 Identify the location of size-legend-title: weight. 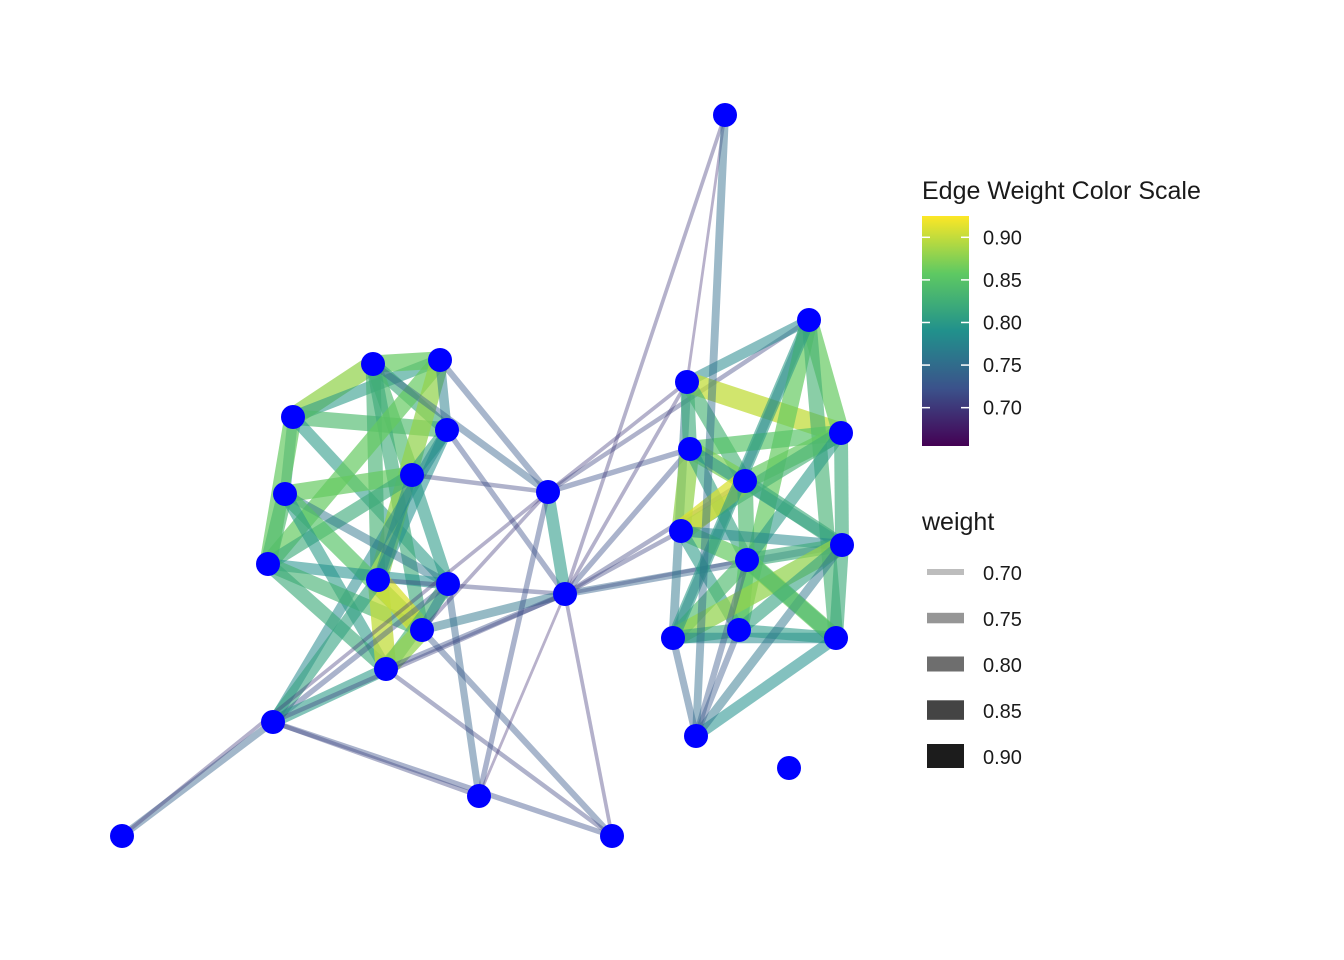
(957, 522).